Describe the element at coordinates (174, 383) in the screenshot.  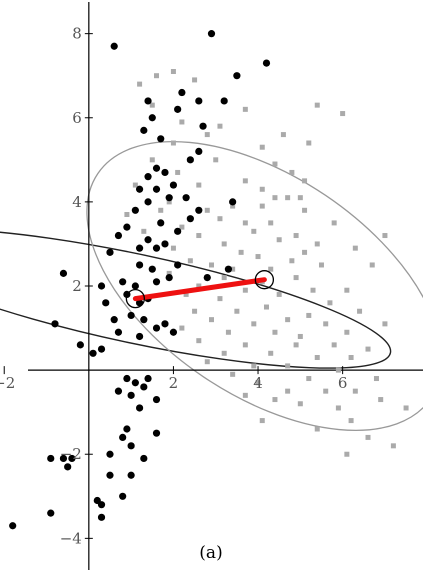
I see `x-tick-label: 2` at that location.